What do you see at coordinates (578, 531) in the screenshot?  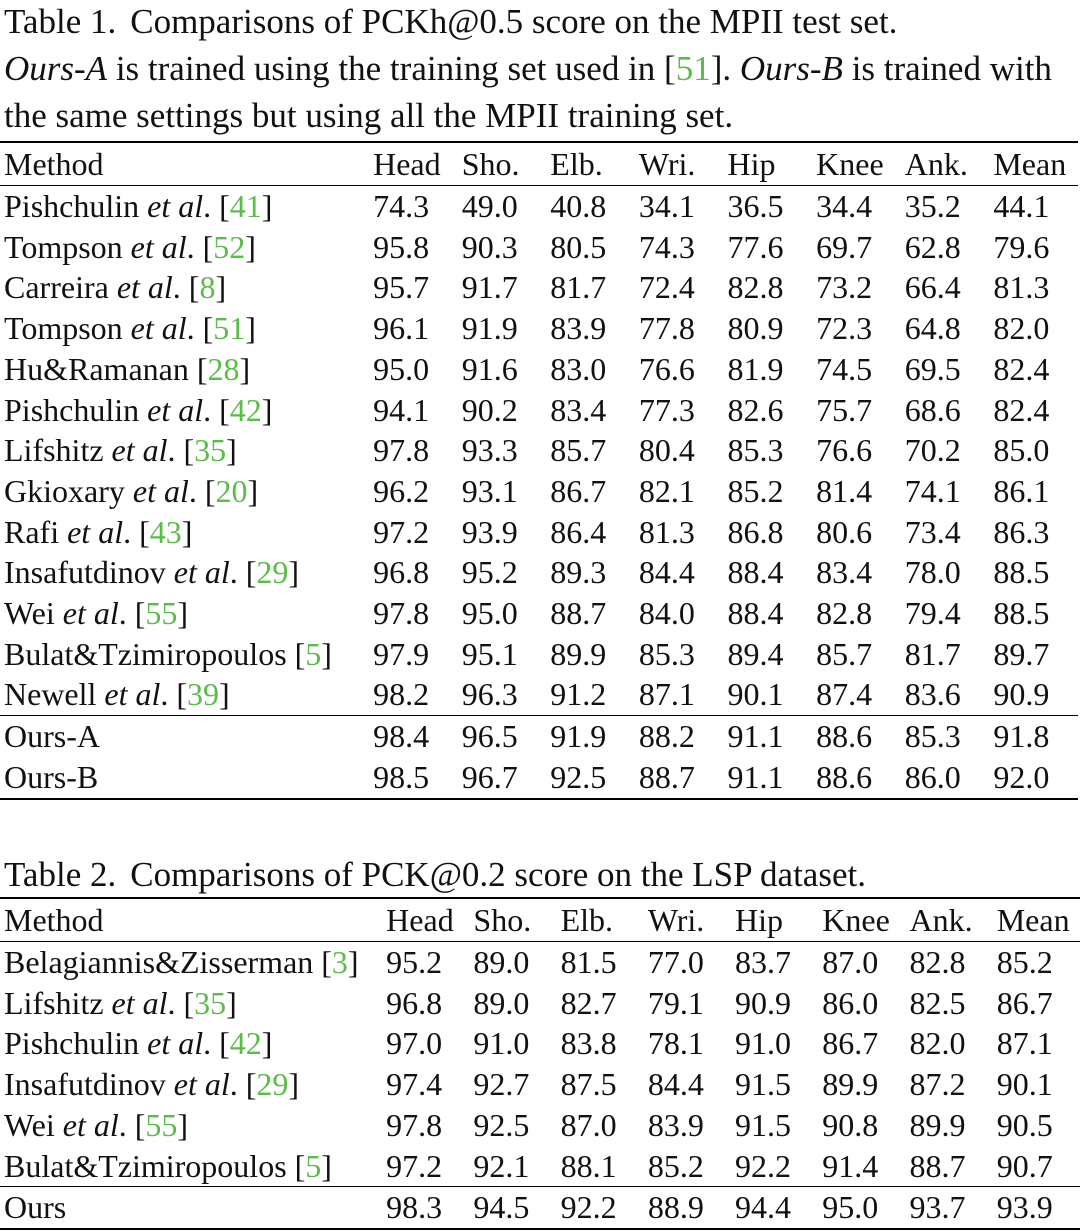 I see `score-cell: 86.4` at bounding box center [578, 531].